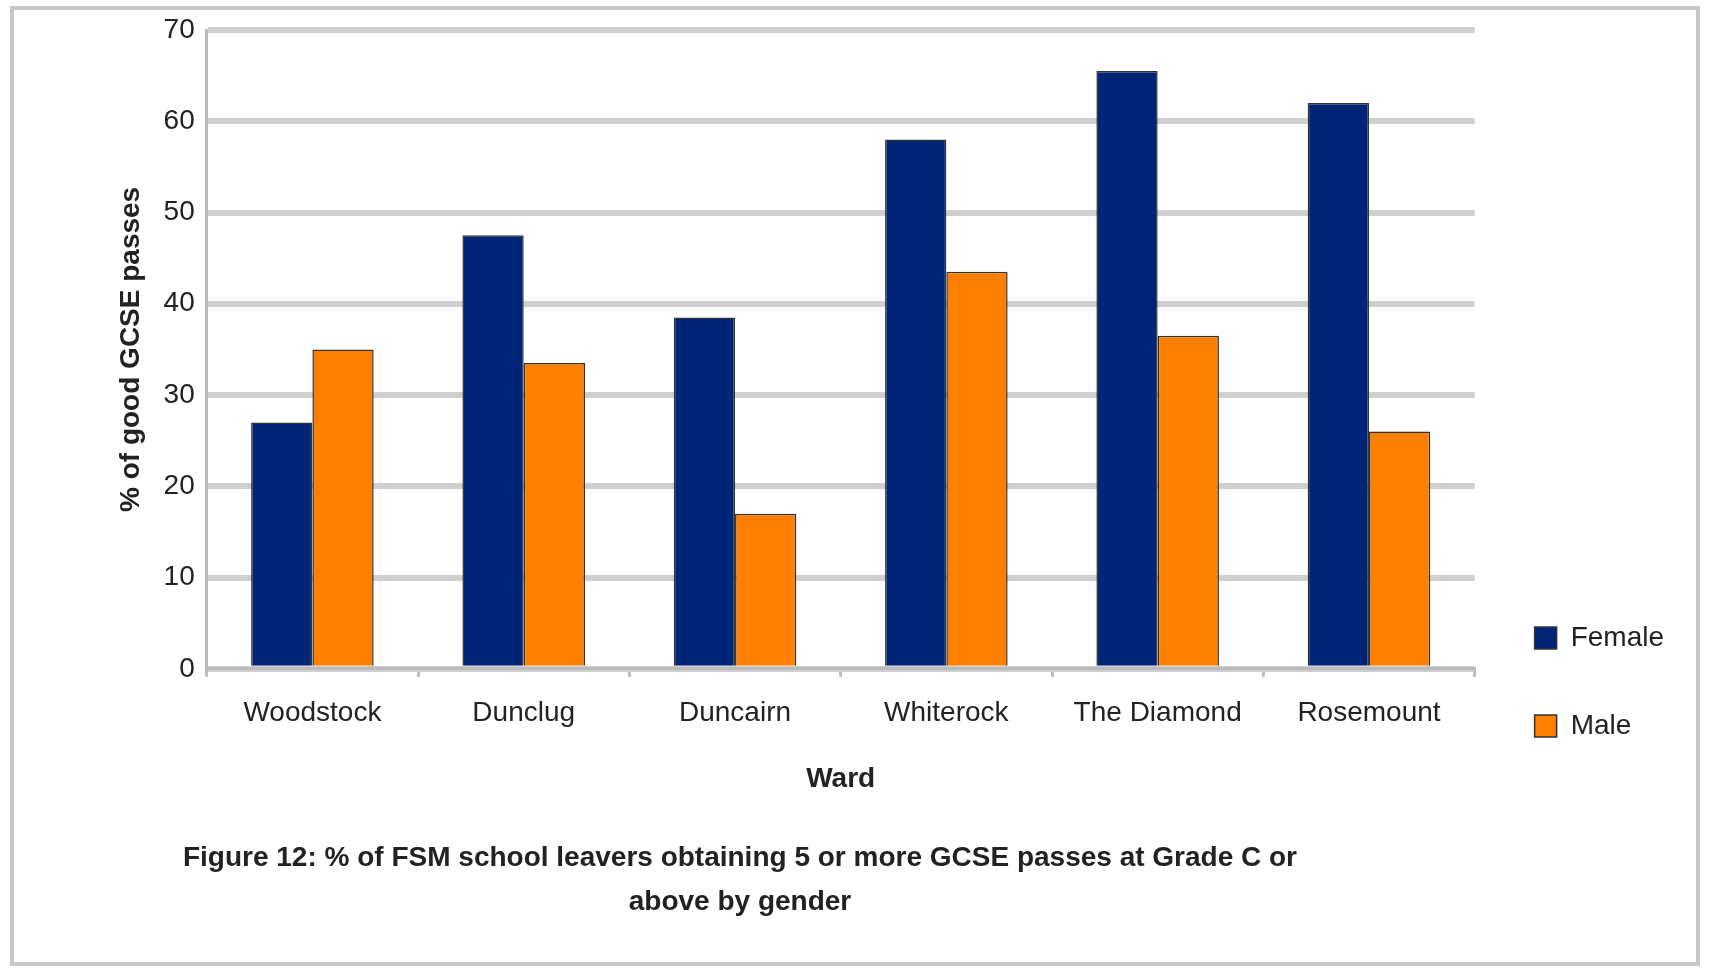  What do you see at coordinates (129, 349) in the screenshot?
I see `y-axis-title: % of good GCSE passes` at bounding box center [129, 349].